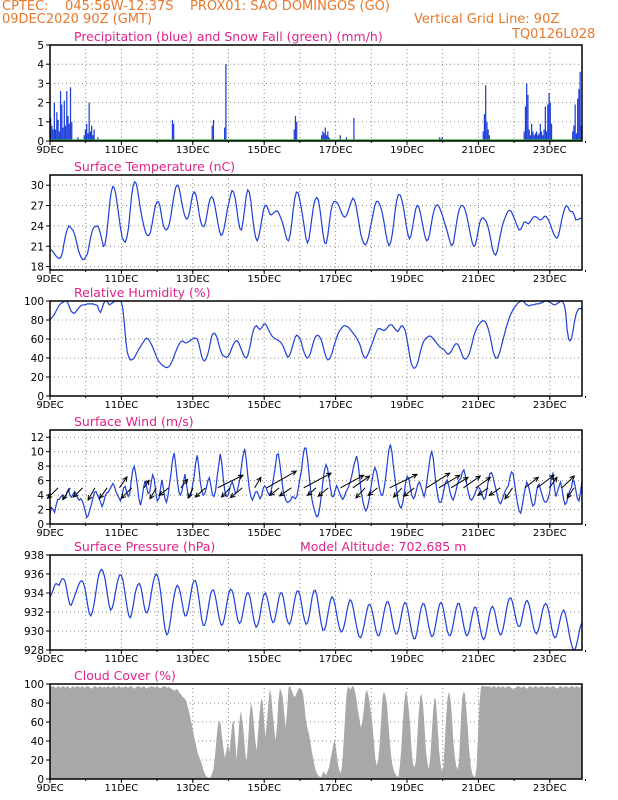 The image size is (618, 800). What do you see at coordinates (336, 150) in the screenshot?
I see `precip-x-tick-label: 17DEC` at bounding box center [336, 150].